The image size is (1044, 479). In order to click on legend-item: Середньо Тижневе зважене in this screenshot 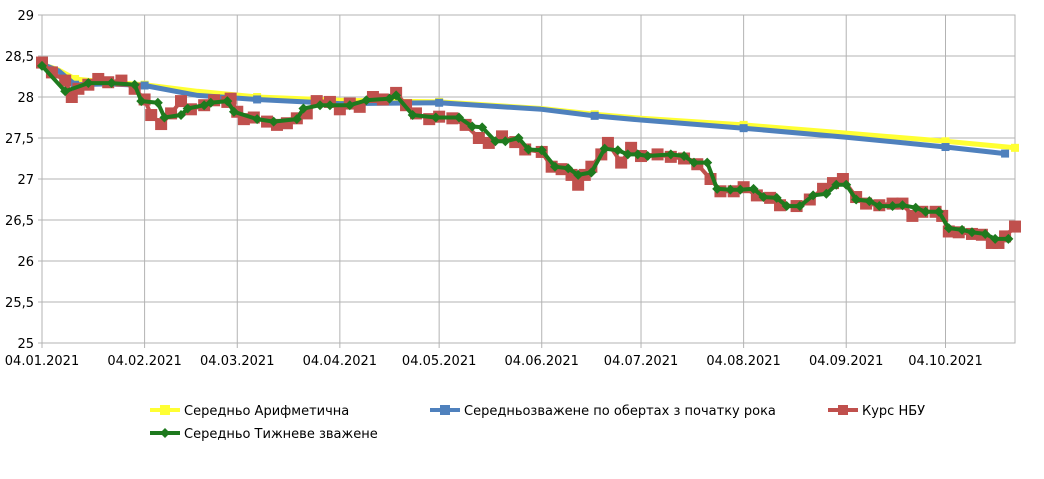, I will do `click(264, 434)`.